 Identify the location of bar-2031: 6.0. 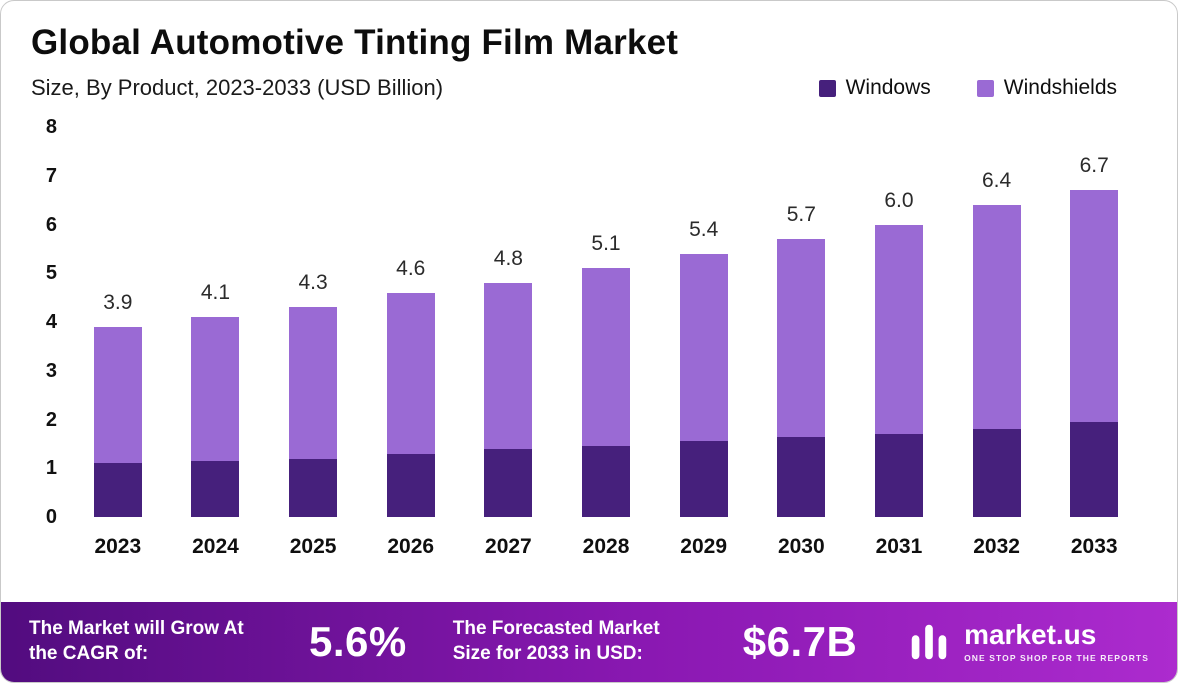
(899, 322).